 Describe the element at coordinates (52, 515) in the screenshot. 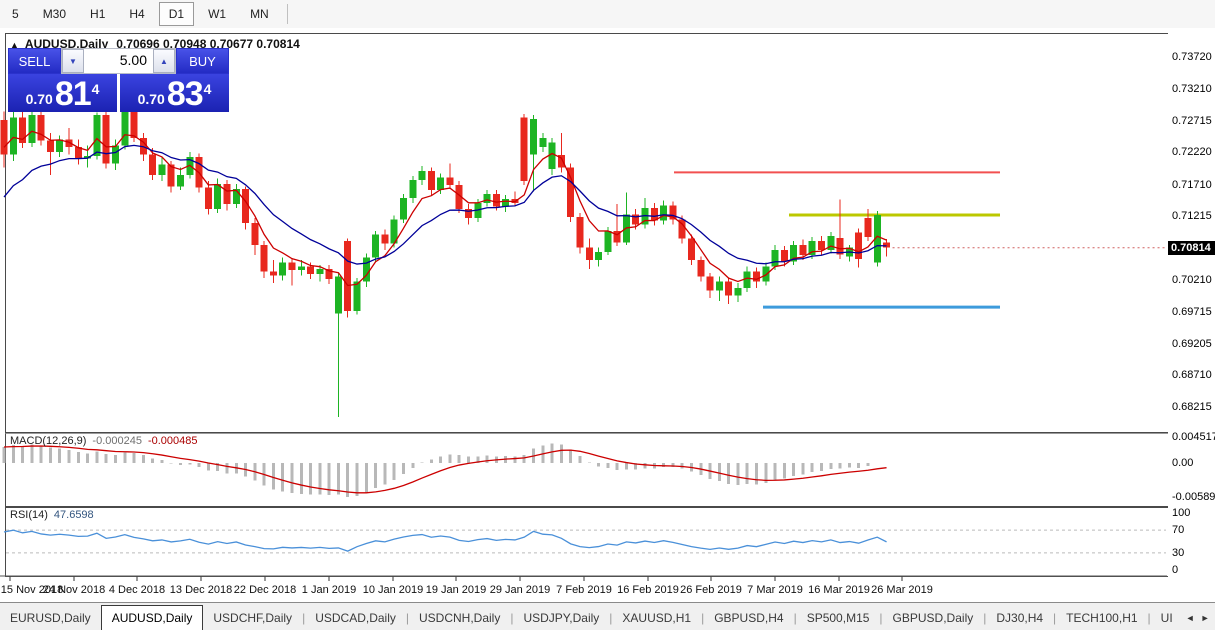

I see `rsi-label: RSI(14) 47.6598` at that location.